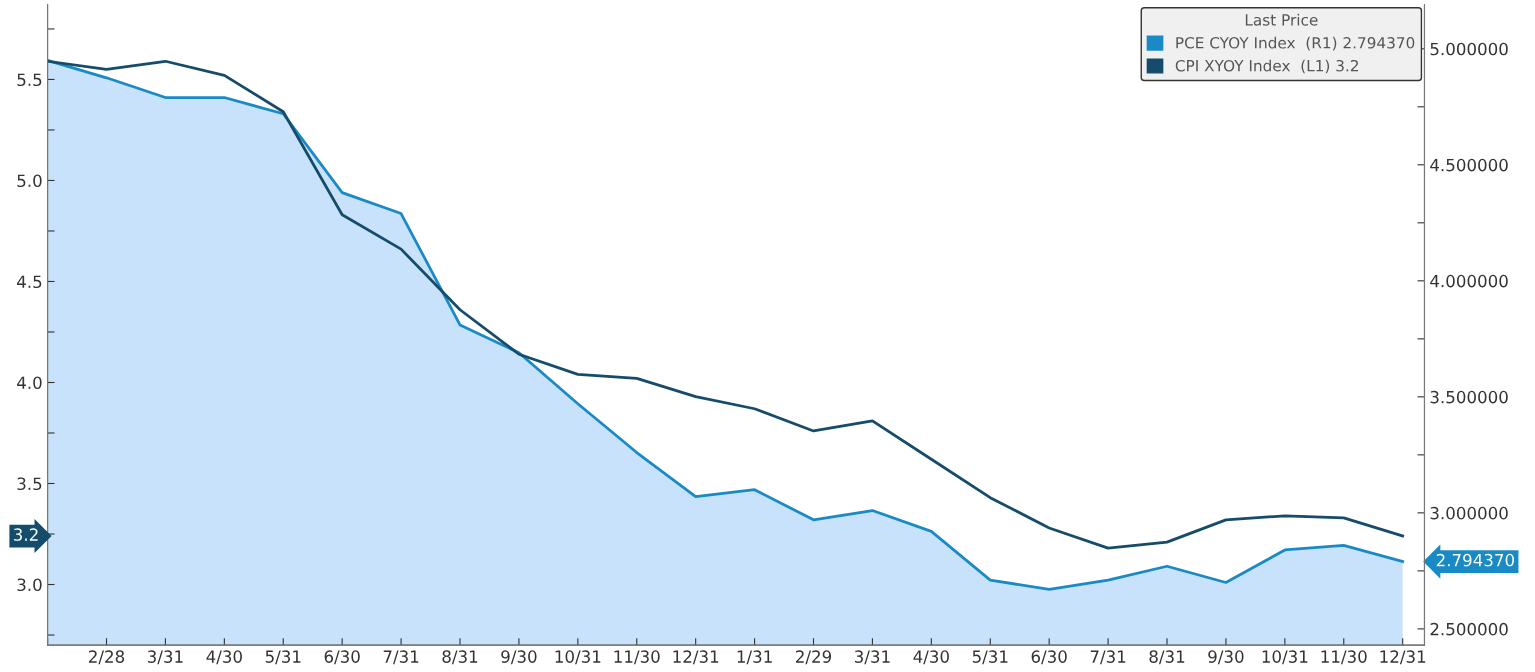  I want to click on y2-tick-label: 3.000000, so click(1469, 513).